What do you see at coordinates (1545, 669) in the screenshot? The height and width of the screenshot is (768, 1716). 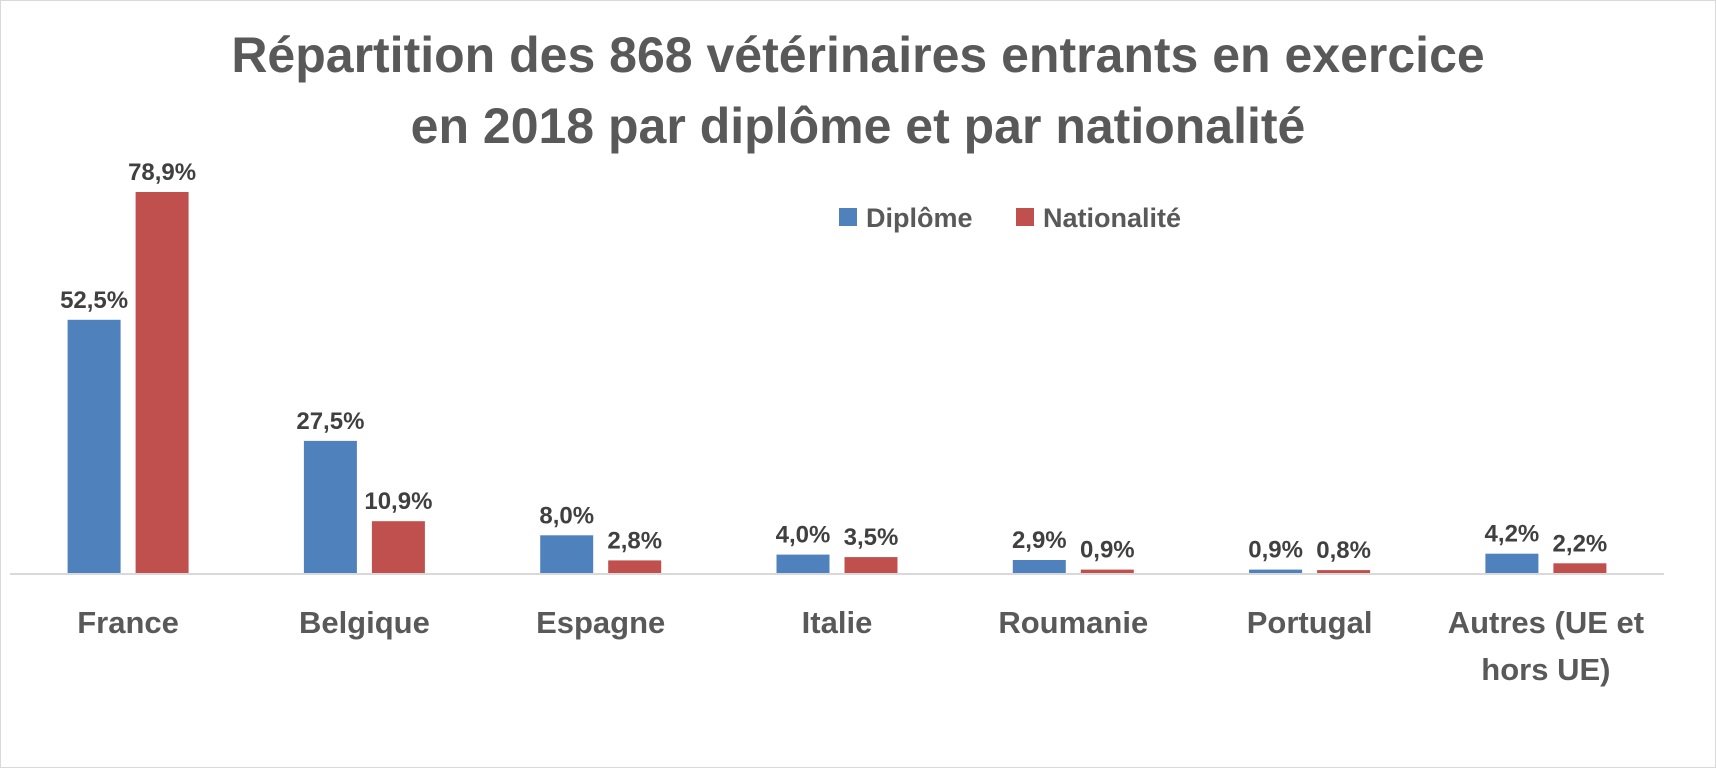 I see `category-label-autres-ue-et-hors-ue-line-2: hors UE)` at bounding box center [1545, 669].